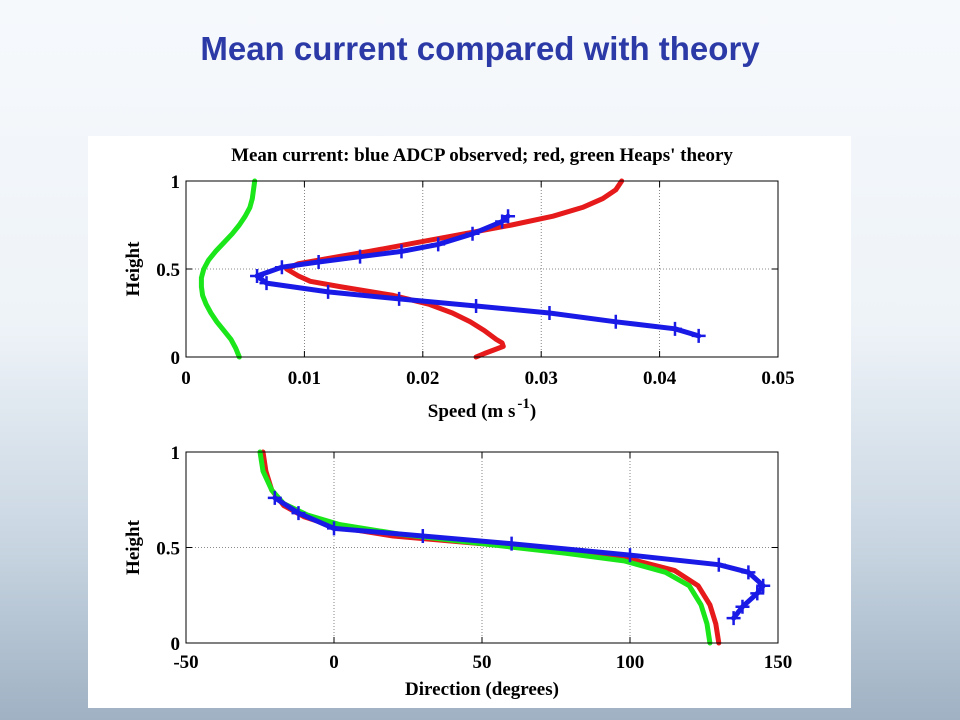 The width and height of the screenshot is (960, 720). I want to click on x-tick-label: 50, so click(482, 662).